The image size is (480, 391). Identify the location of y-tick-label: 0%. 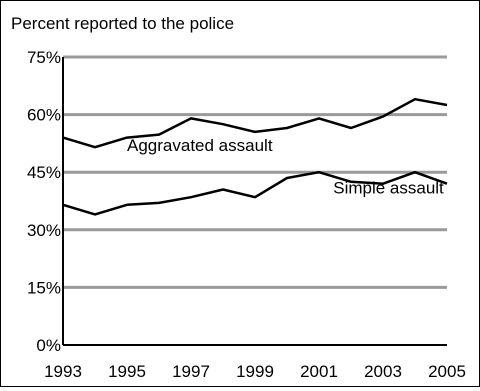
(48, 345).